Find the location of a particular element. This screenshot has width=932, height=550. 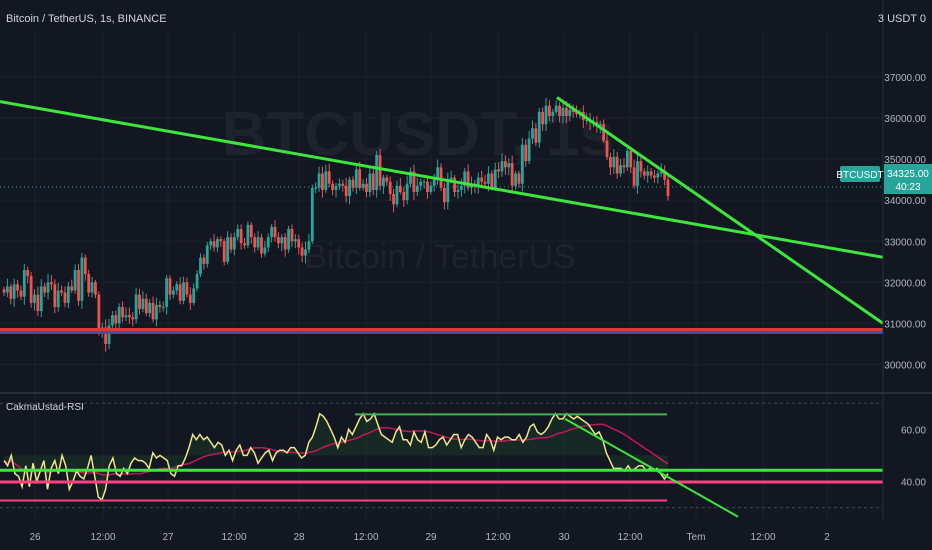

time-tick-label: 30 is located at coordinates (564, 537).